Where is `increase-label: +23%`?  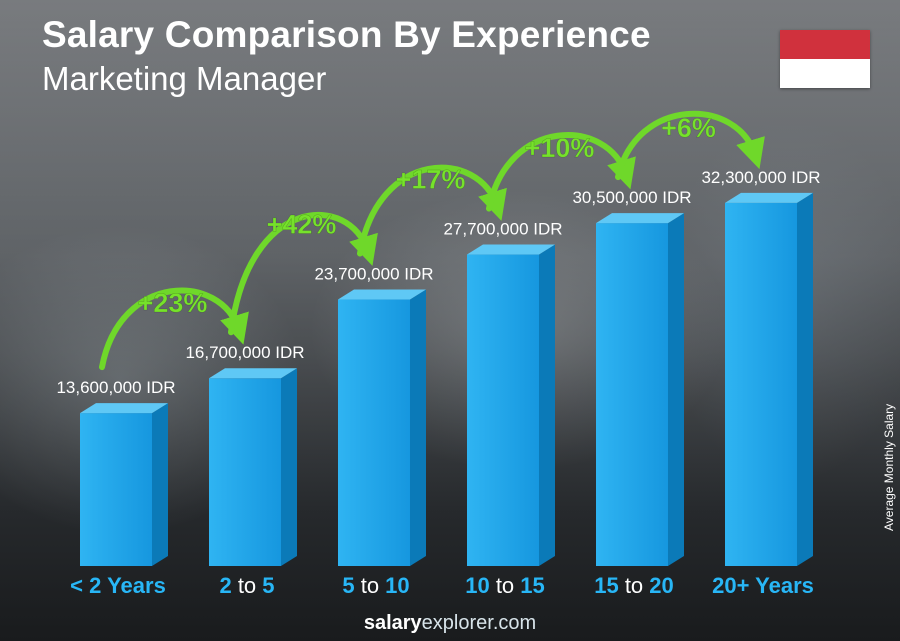
increase-label: +23% is located at coordinates (173, 303).